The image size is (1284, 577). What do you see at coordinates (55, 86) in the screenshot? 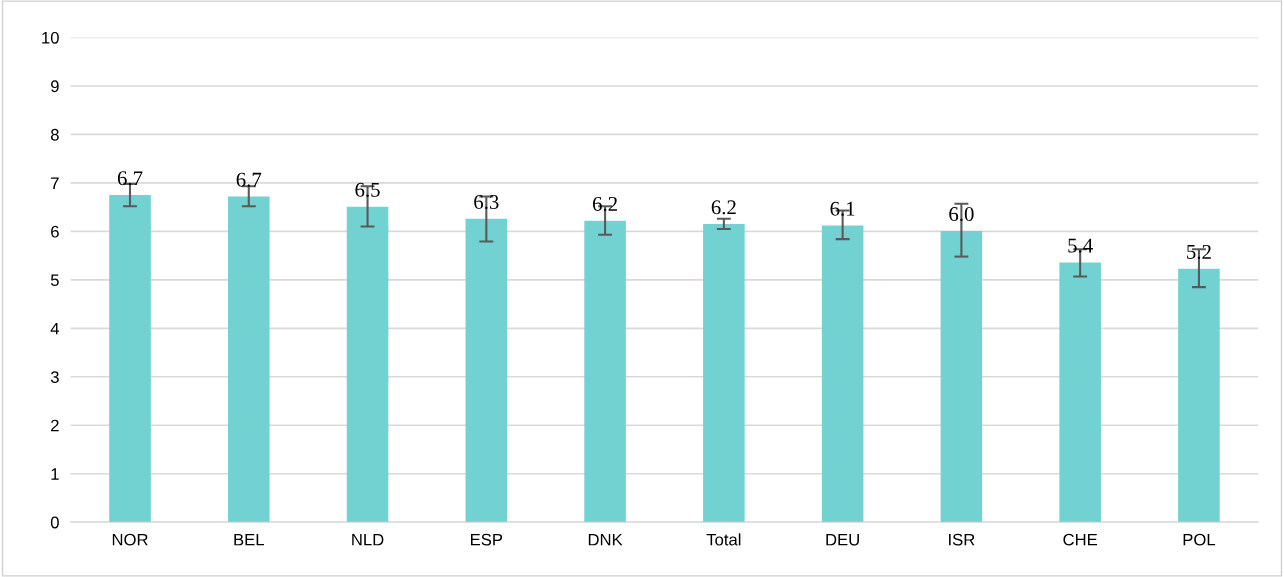
I see `y-tick-label: 9` at bounding box center [55, 86].